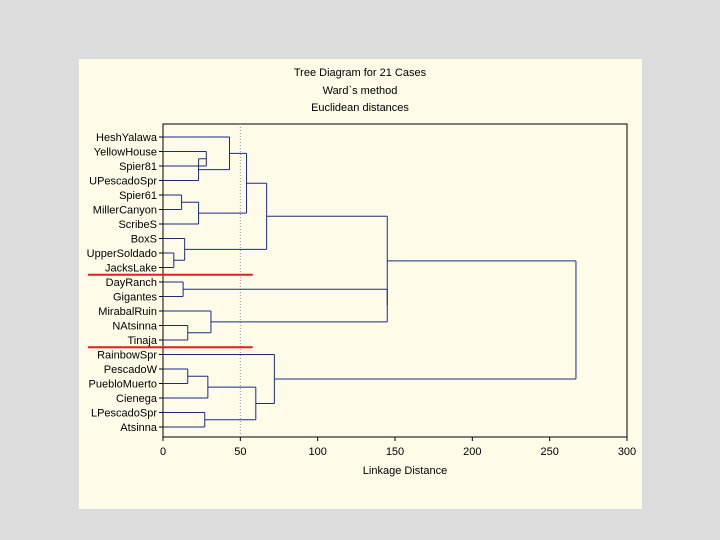 This screenshot has width=720, height=540. I want to click on leaf-label: JacksLake, so click(131, 269).